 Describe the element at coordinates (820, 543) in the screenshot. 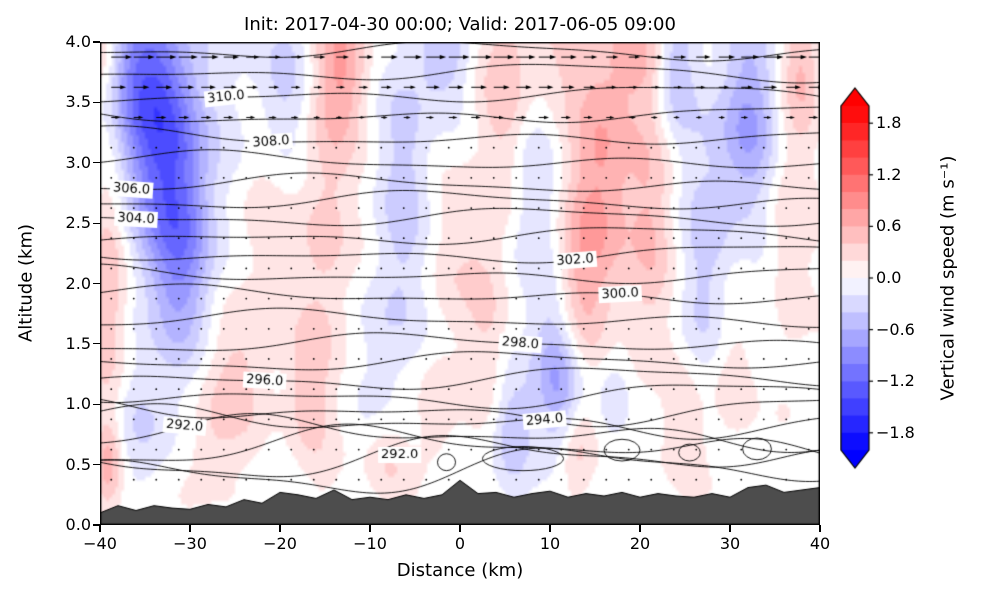

I see `x-tick-label: 40` at that location.